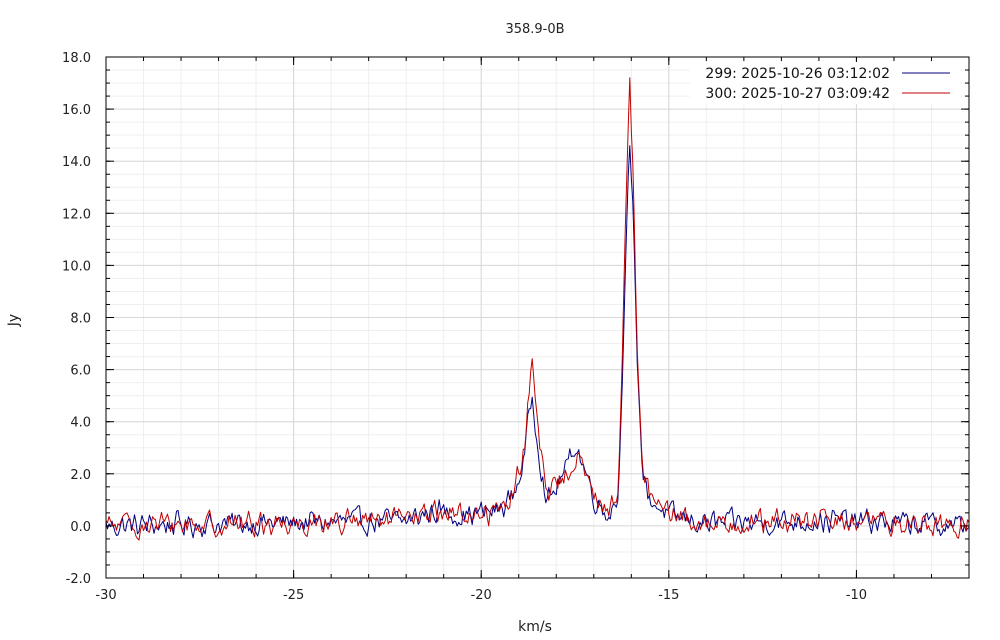  I want to click on x-tick-label: -20, so click(481, 595).